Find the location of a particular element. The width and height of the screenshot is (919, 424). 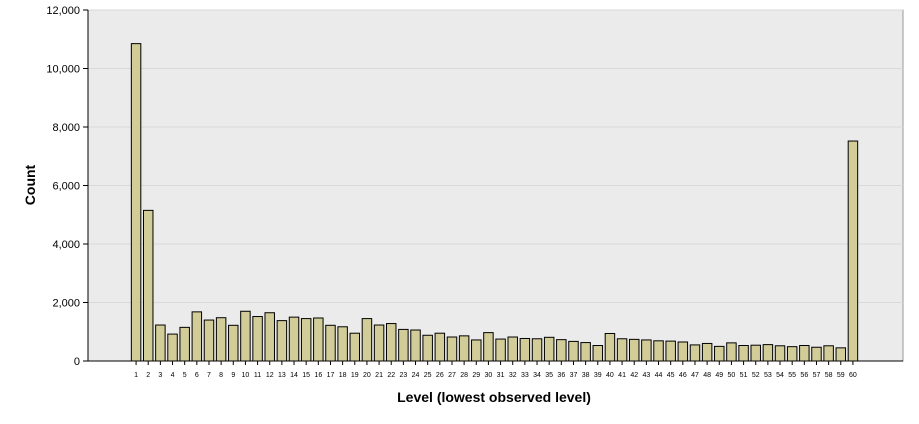

x-tick-label: 24 is located at coordinates (416, 375).